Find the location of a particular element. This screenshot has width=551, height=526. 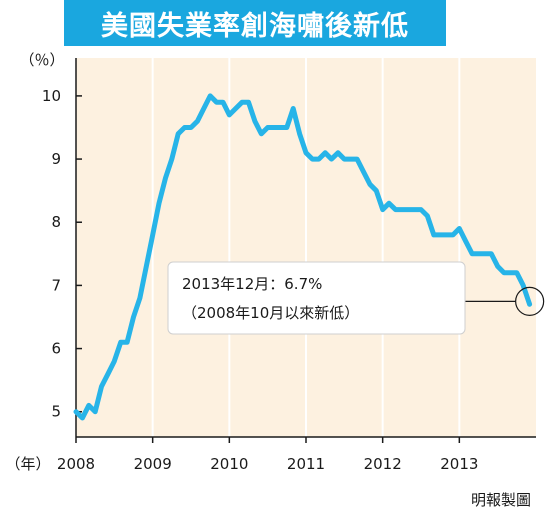

annotation-line-1: 2013年12月：6.7% is located at coordinates (252, 284).